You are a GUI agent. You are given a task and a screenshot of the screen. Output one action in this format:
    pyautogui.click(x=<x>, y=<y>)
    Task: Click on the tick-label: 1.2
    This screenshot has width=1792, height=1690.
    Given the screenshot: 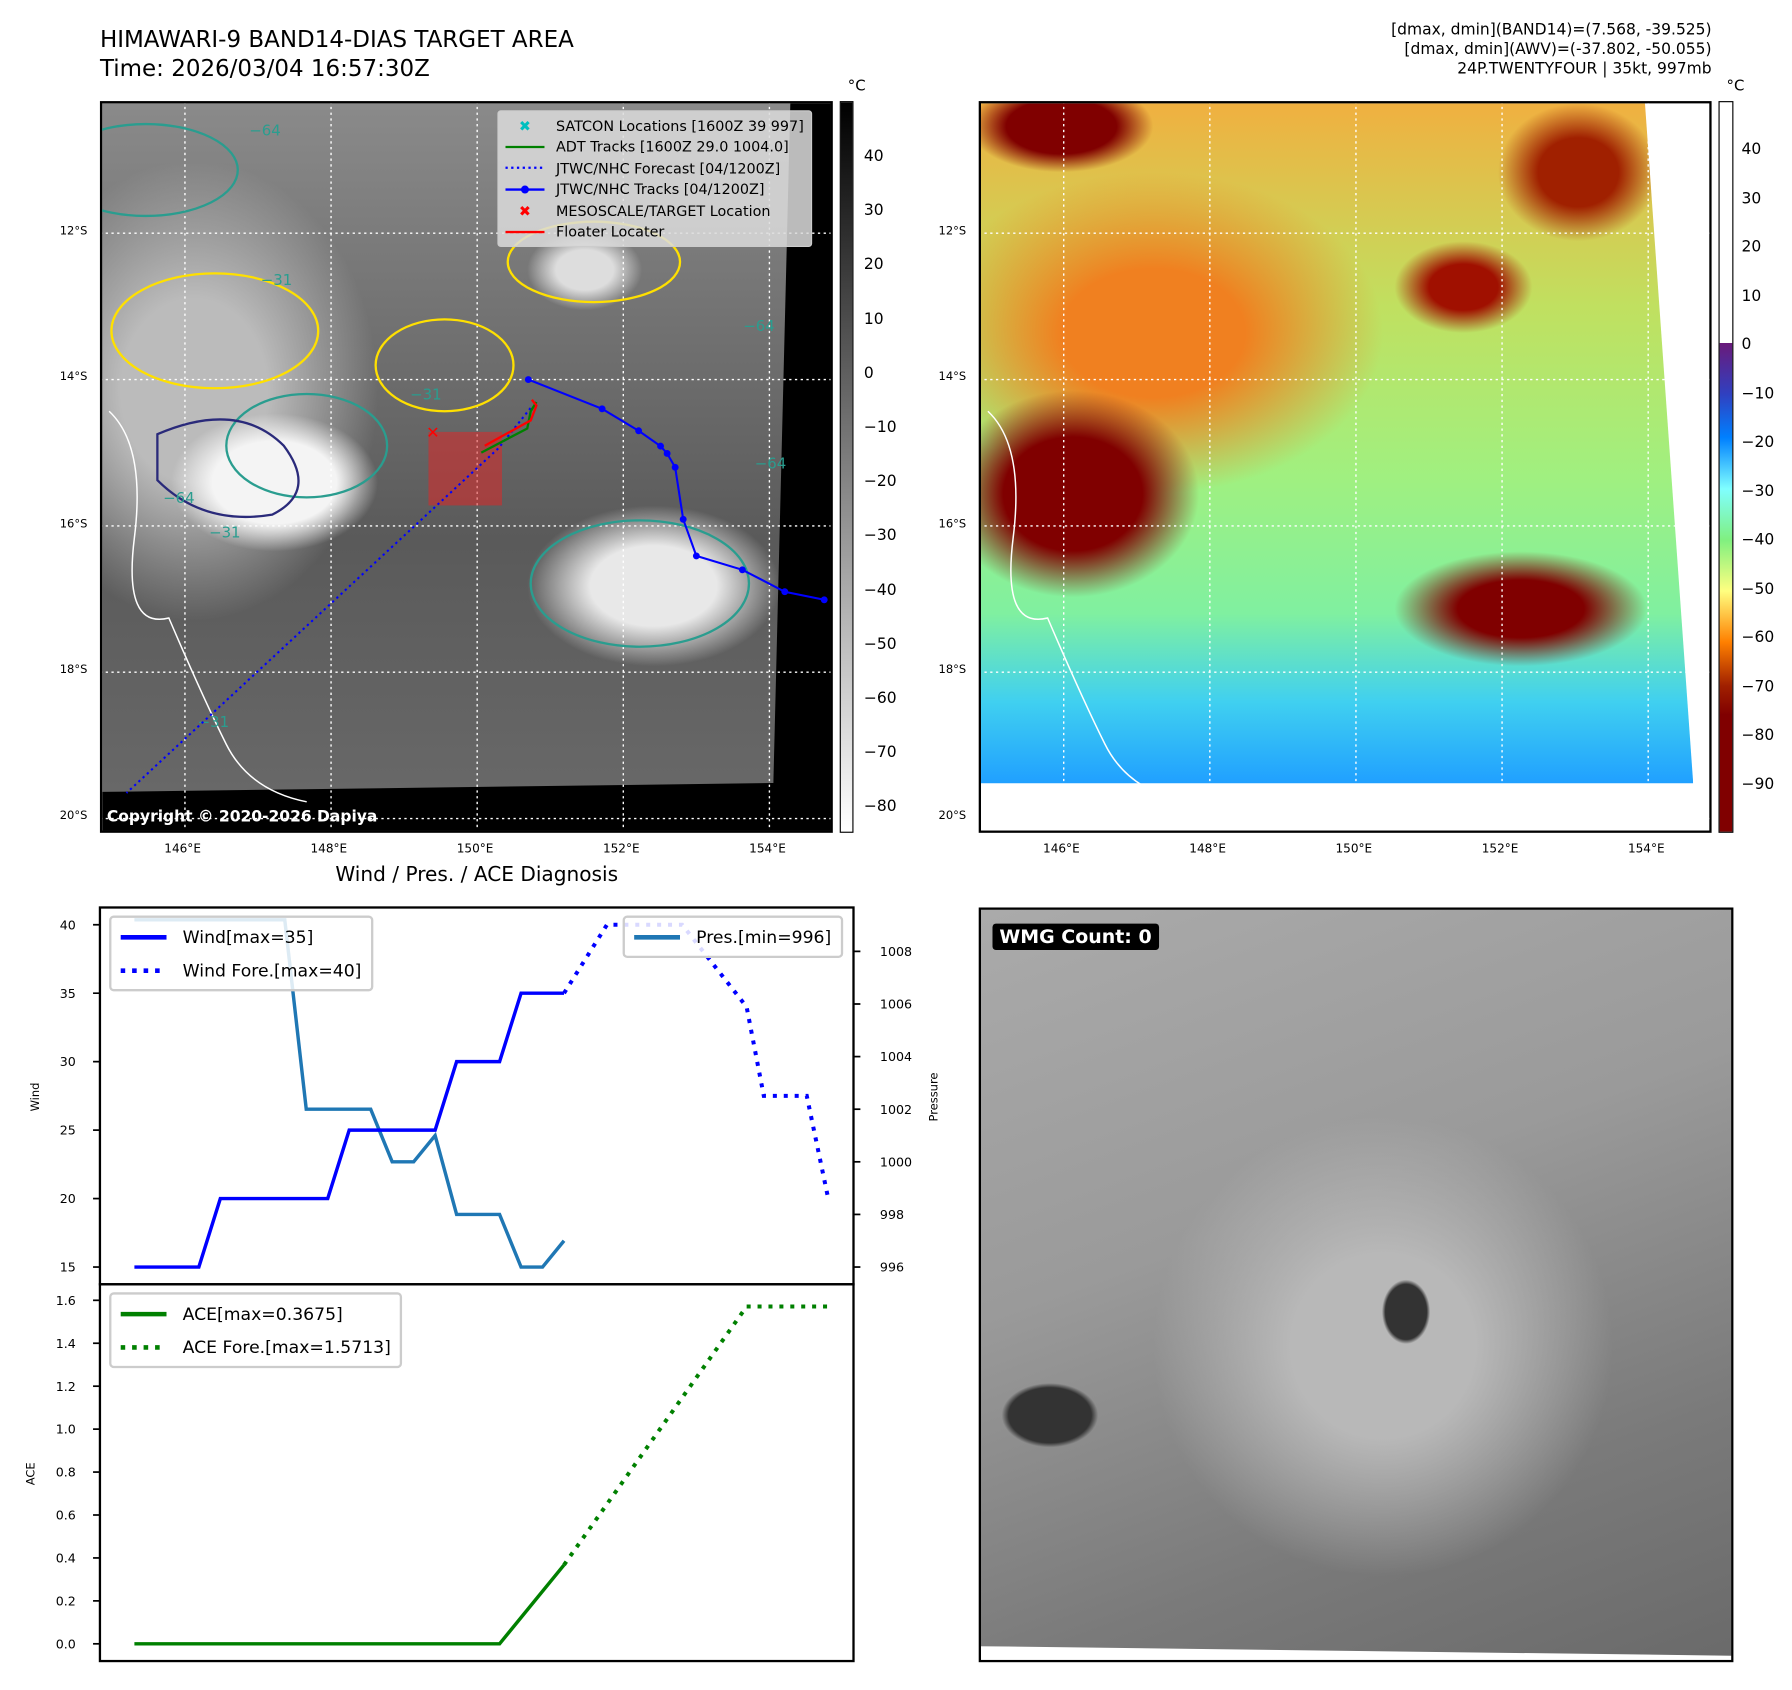 What is the action you would take?
    pyautogui.click(x=66, y=1386)
    